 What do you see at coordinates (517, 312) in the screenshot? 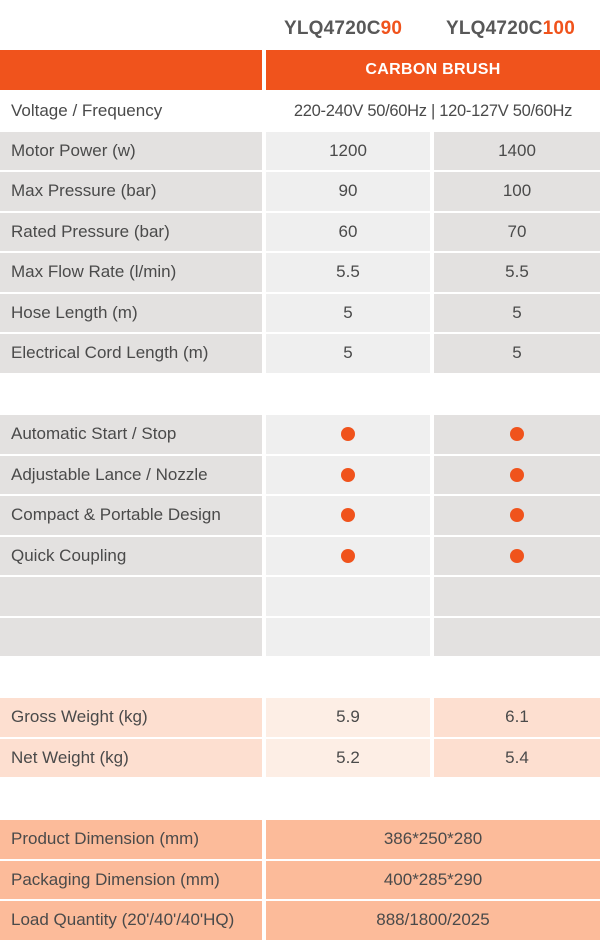
I see `specs-row-4-b: 5` at bounding box center [517, 312].